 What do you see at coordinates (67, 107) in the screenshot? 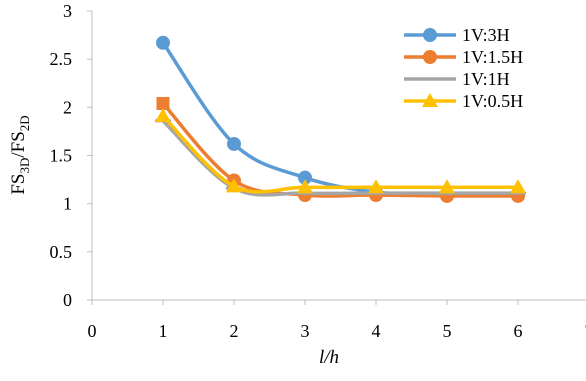
I see `y-tick-label: 2` at bounding box center [67, 107].